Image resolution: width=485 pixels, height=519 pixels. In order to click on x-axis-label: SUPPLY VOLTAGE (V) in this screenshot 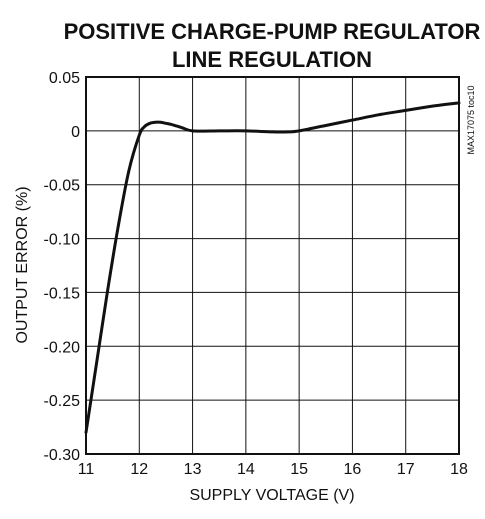, I will do `click(271, 495)`.